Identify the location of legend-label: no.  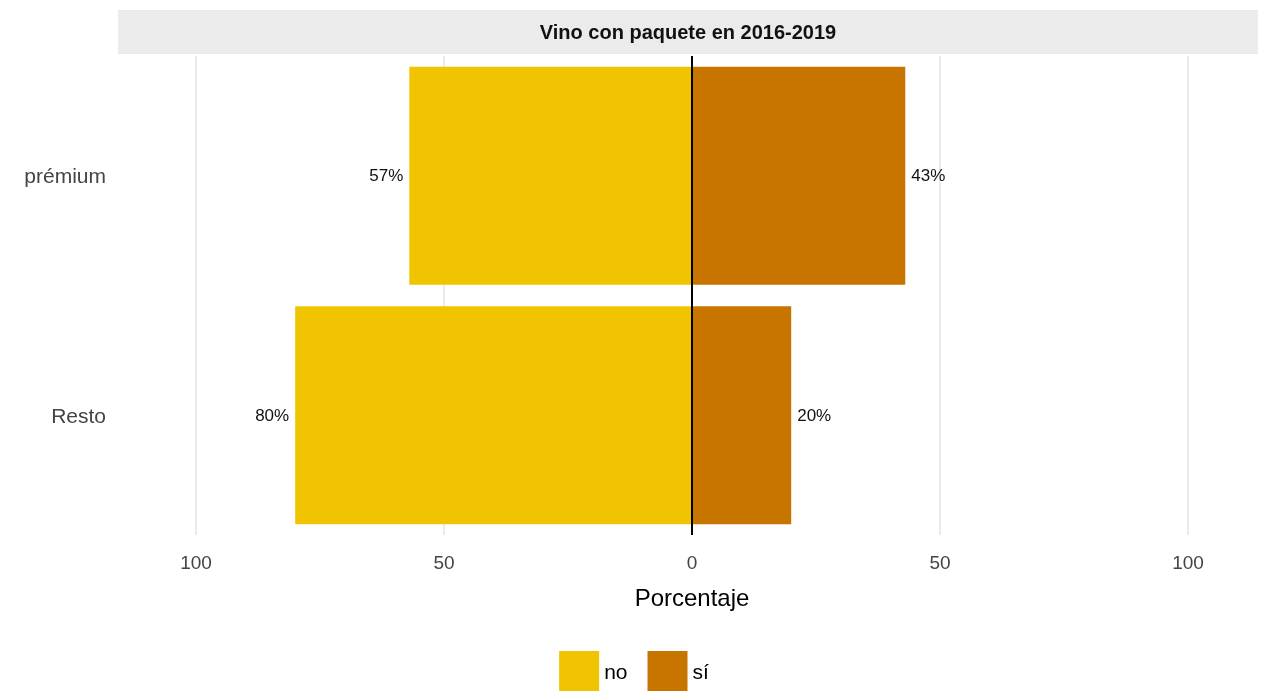
(616, 671).